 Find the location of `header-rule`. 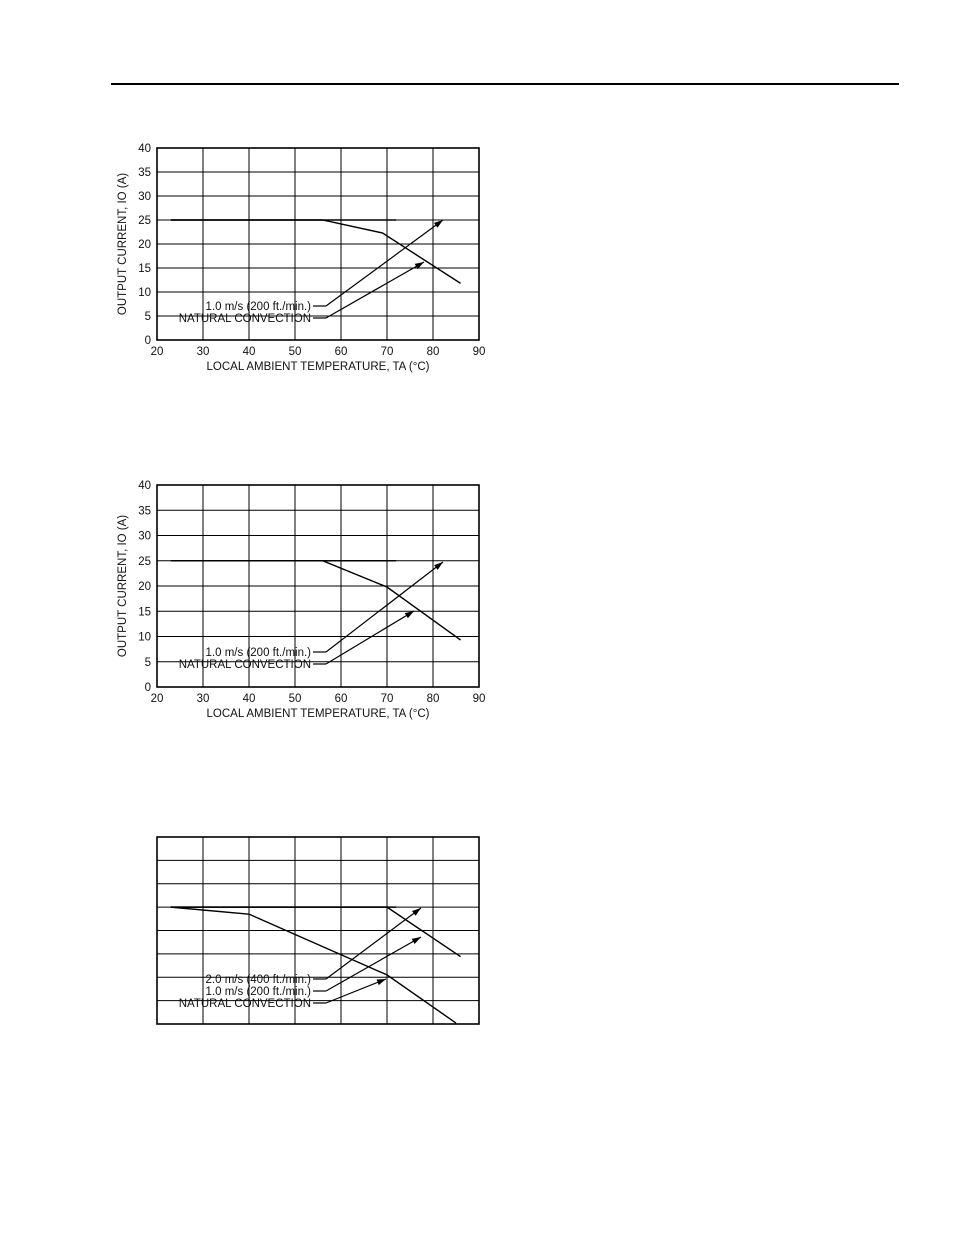

header-rule is located at coordinates (505, 84).